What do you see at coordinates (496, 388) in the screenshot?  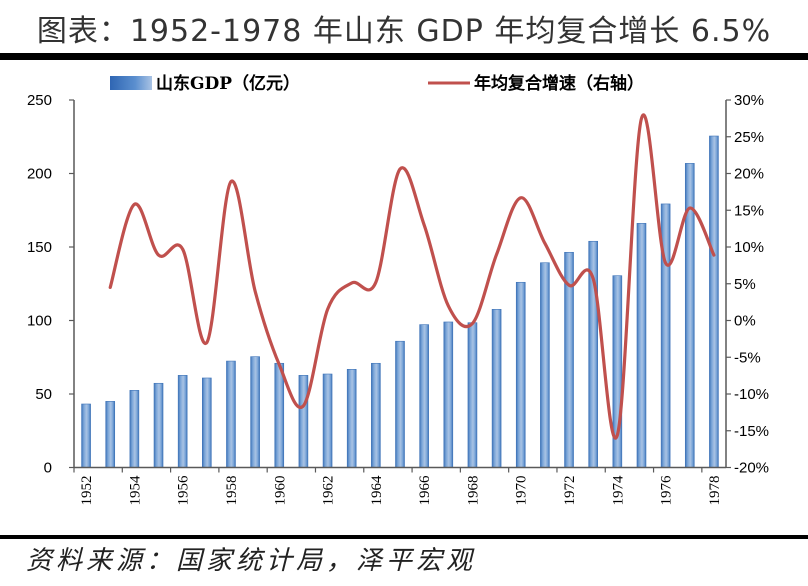 I see `bar-1969` at bounding box center [496, 388].